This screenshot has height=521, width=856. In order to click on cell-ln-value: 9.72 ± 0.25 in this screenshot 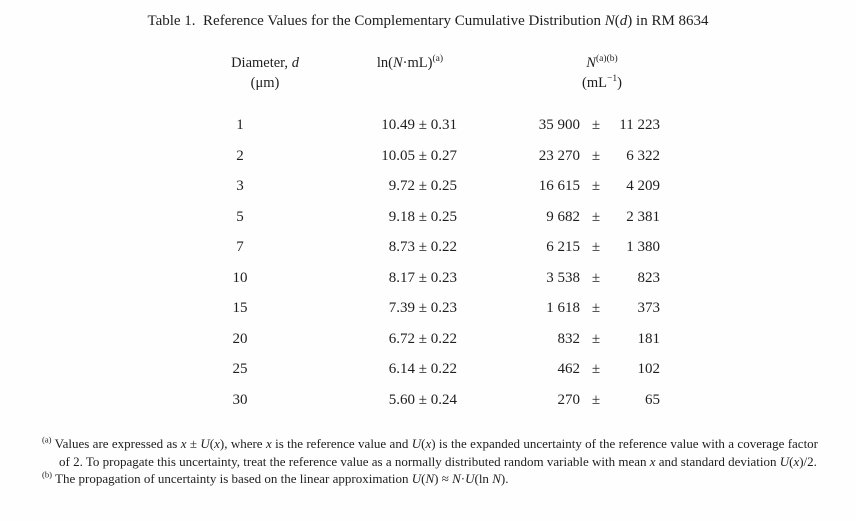, I will do `click(422, 186)`.